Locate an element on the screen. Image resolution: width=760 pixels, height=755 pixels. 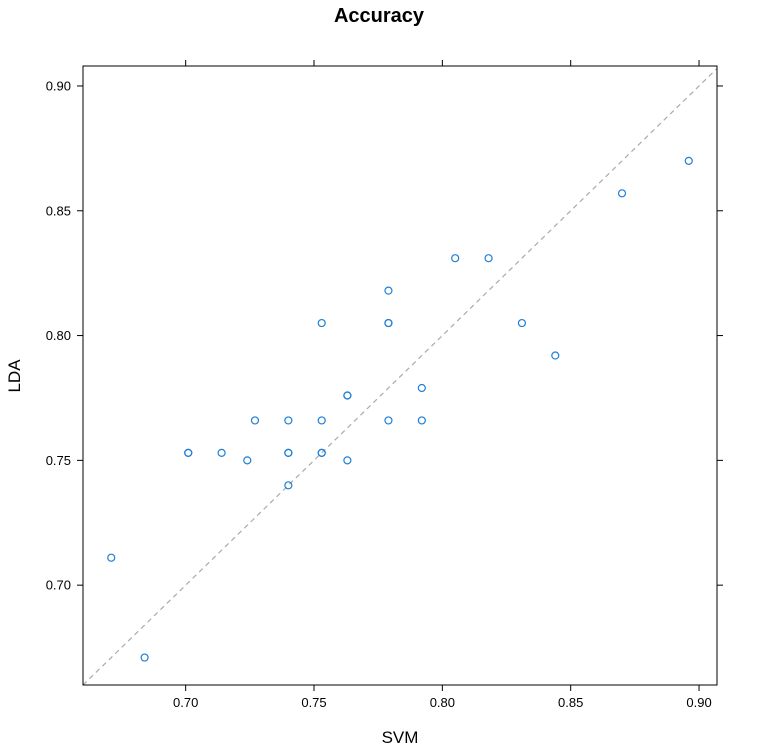
y-axis-title: LDA is located at coordinates (14, 376).